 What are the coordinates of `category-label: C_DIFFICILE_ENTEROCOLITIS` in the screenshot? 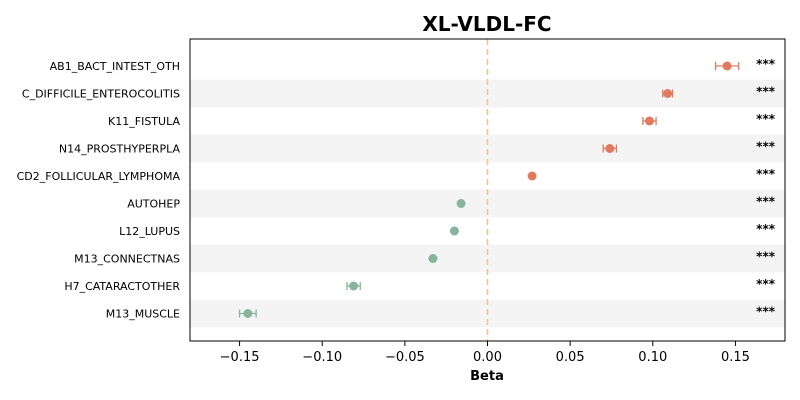 It's located at (101, 94).